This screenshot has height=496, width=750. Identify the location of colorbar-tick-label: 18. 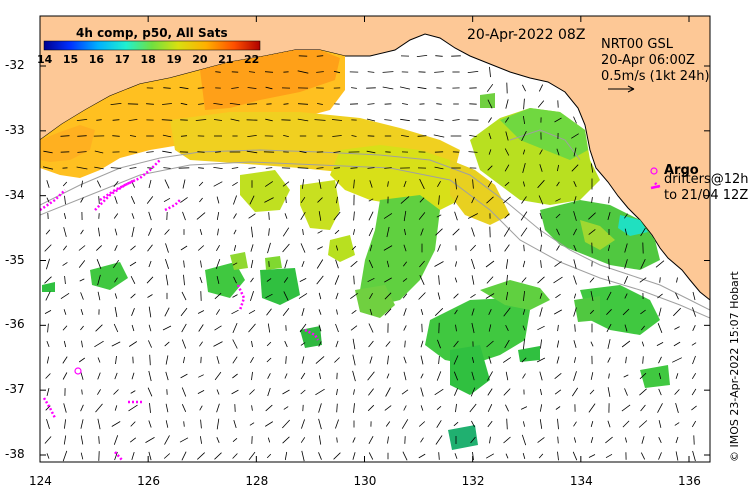
(148, 59).